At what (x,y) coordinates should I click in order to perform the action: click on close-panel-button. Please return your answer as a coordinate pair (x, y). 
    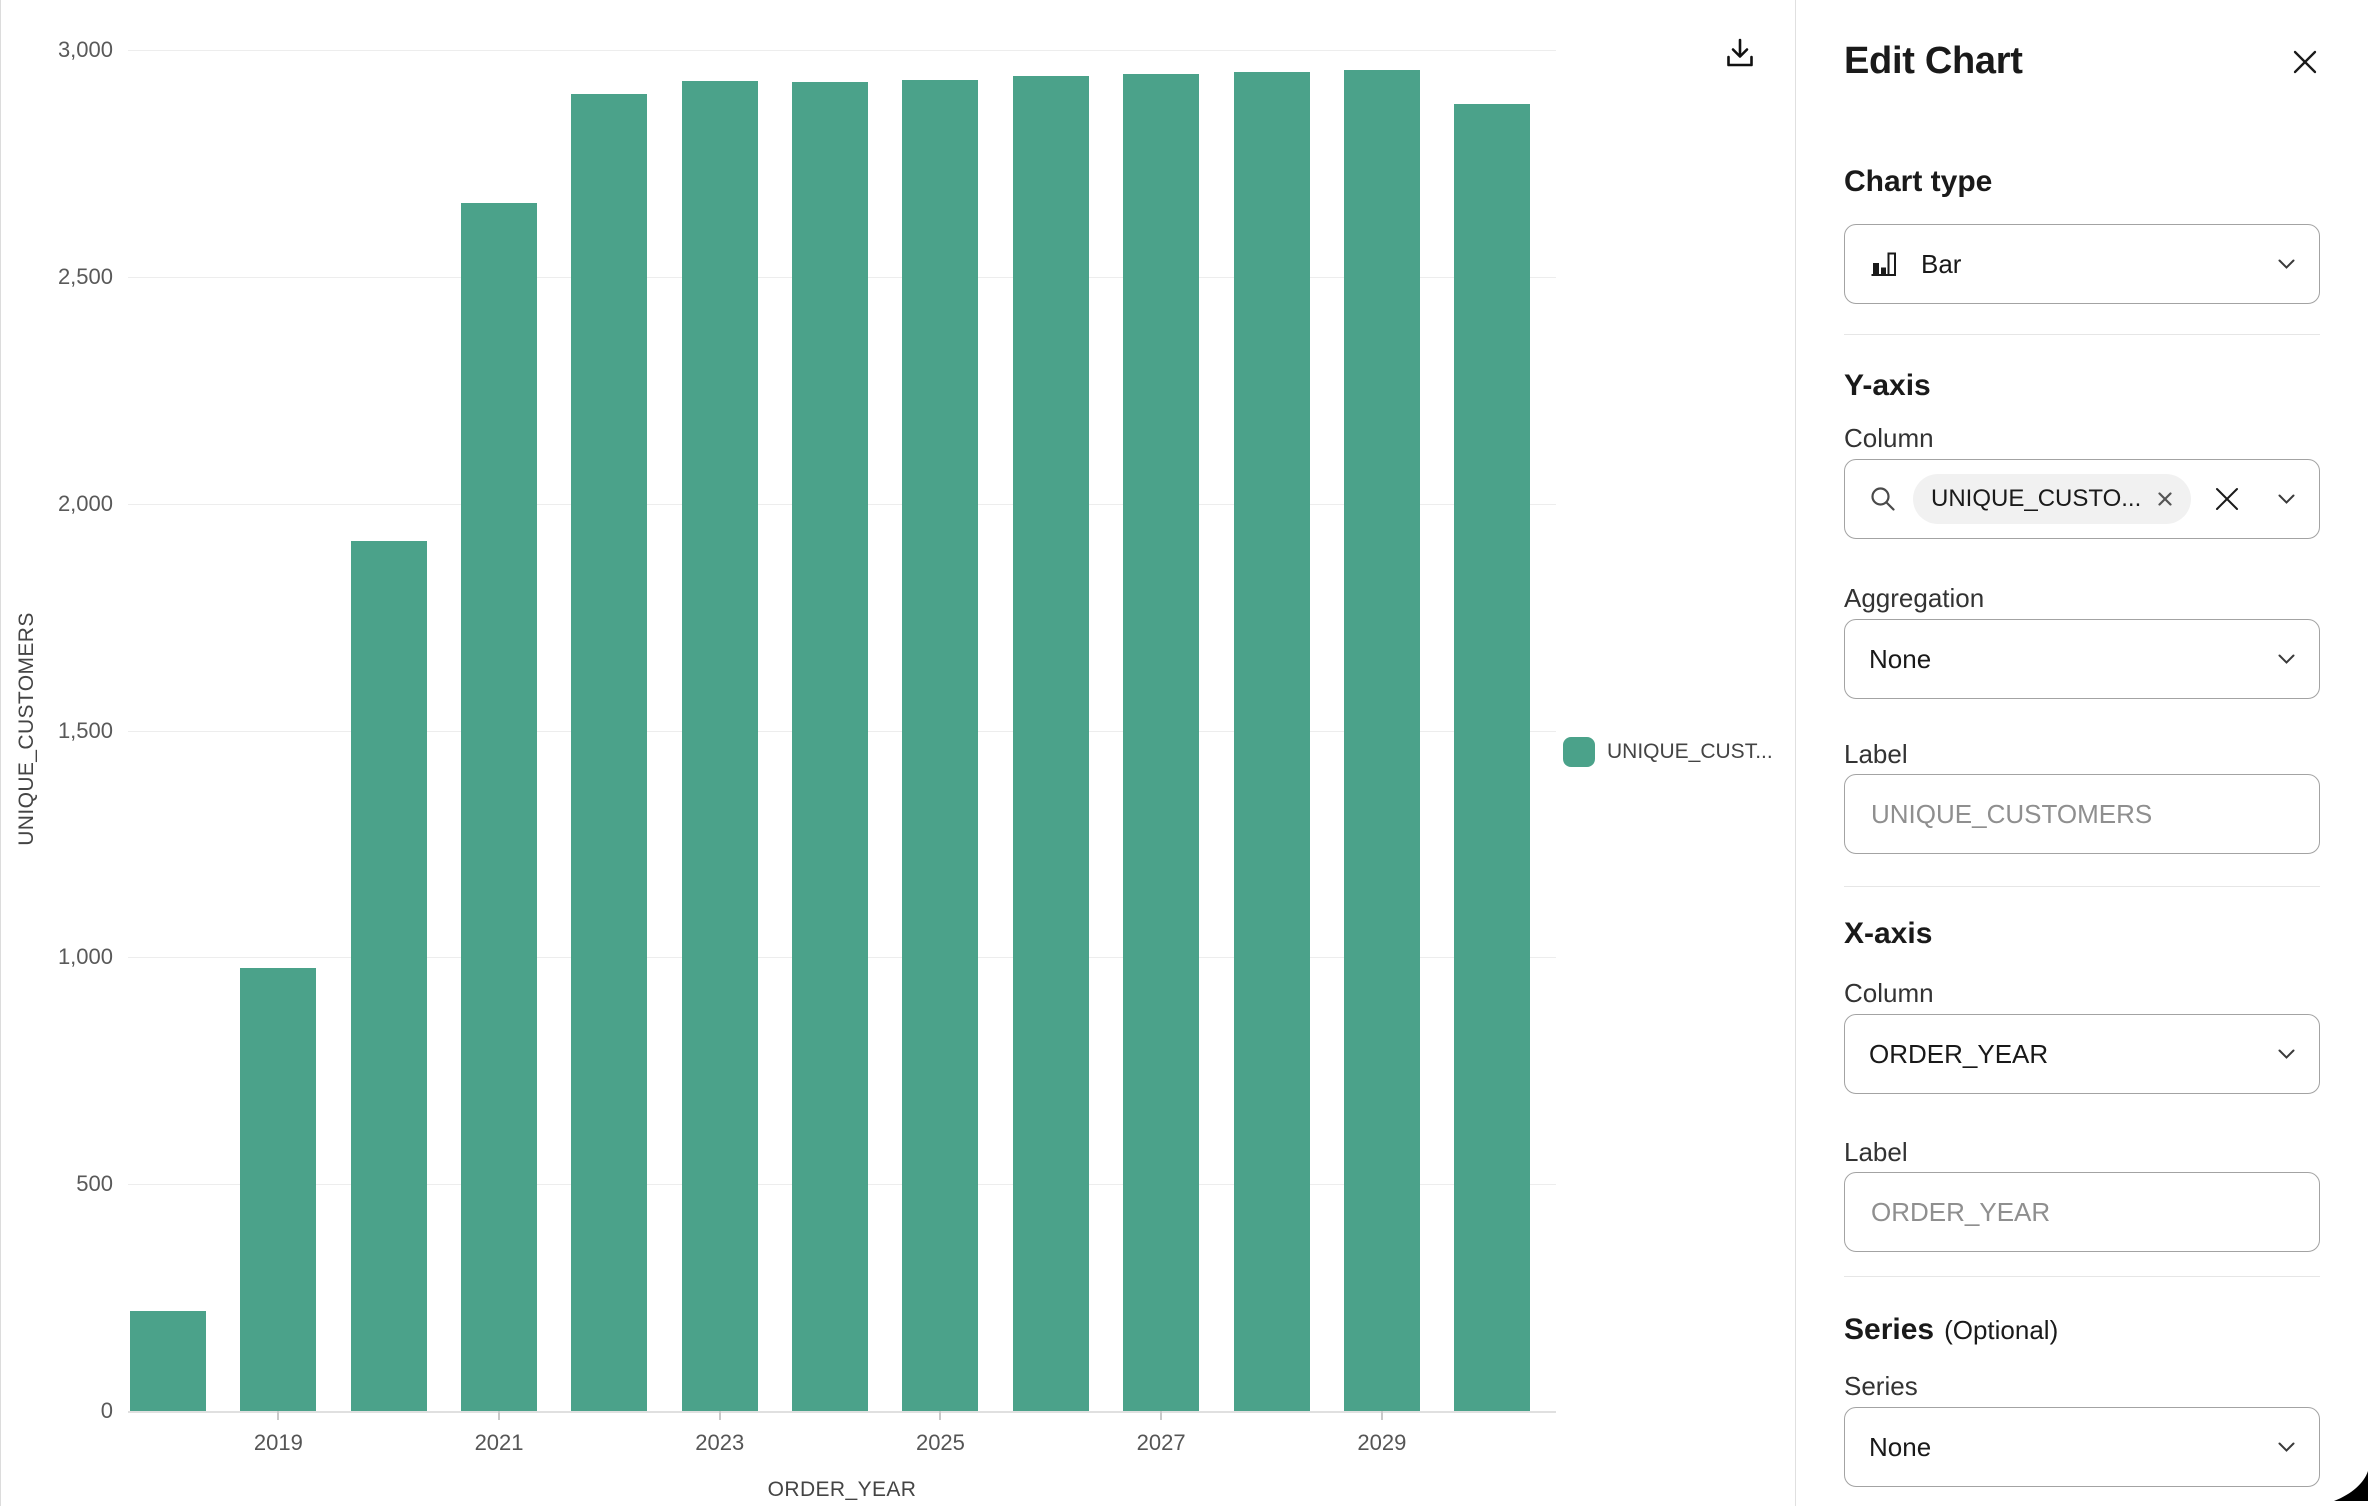
    Looking at the image, I should click on (2305, 62).